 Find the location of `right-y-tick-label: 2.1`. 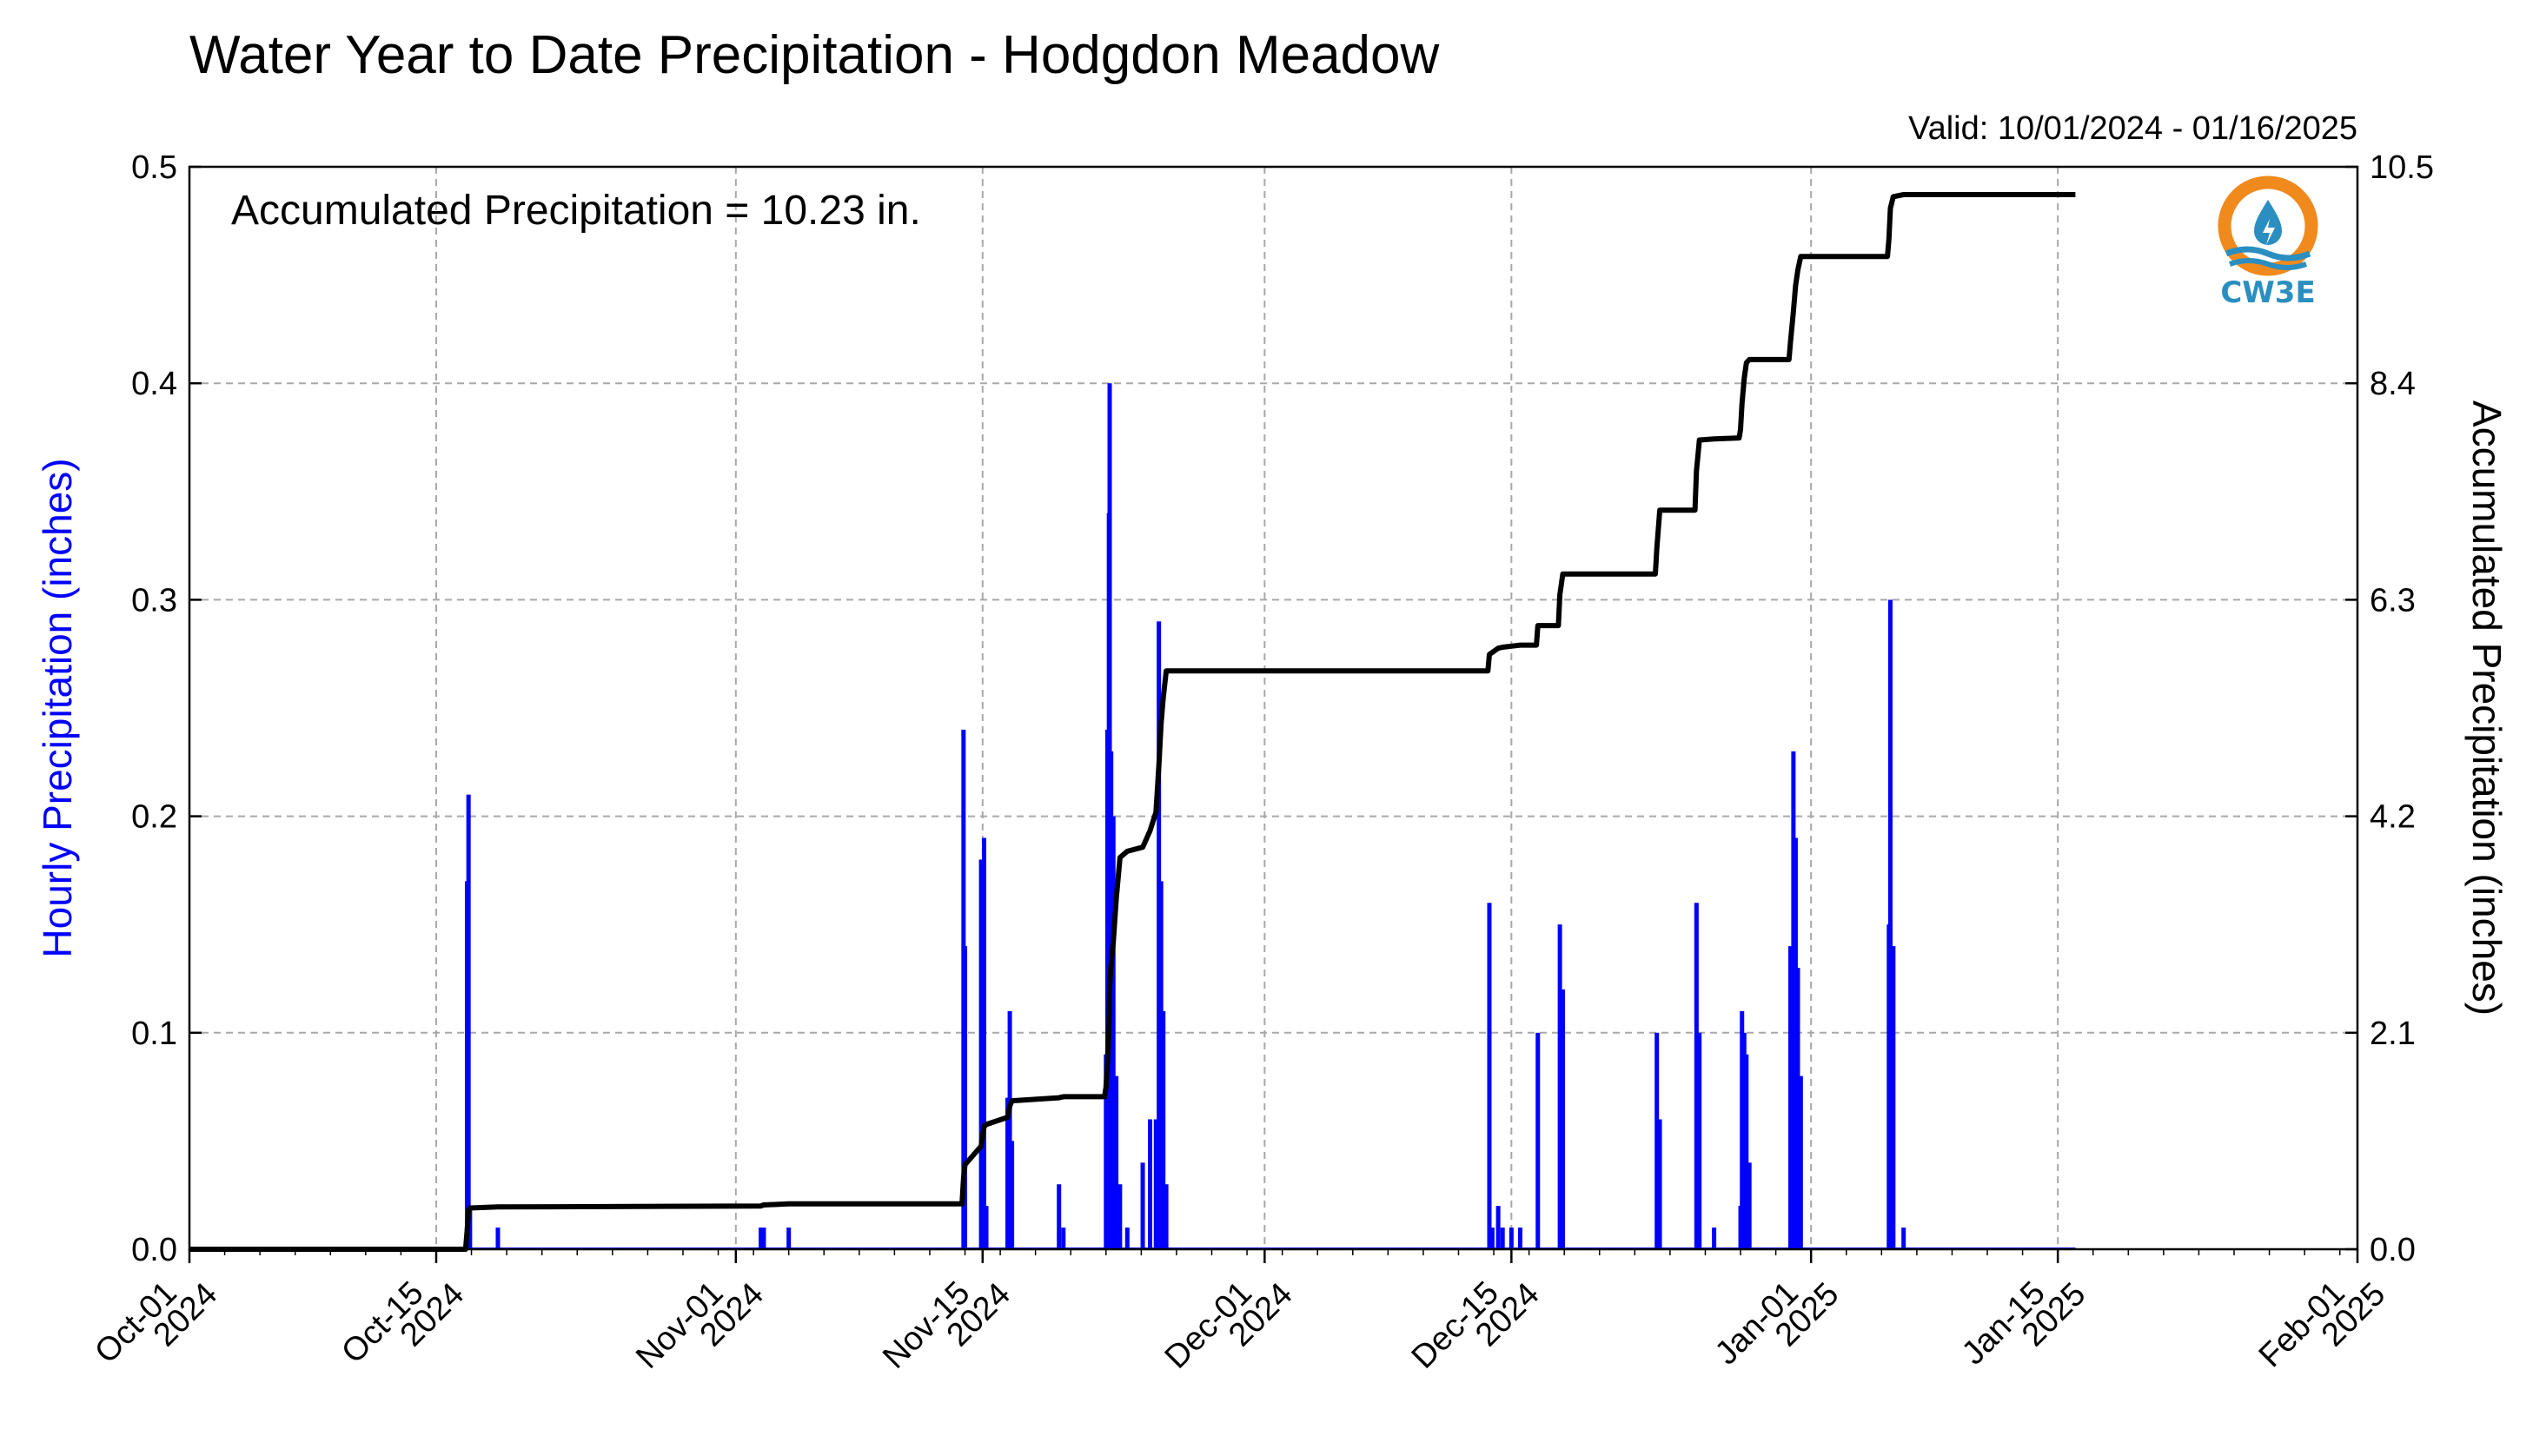

right-y-tick-label: 2.1 is located at coordinates (2393, 1034).